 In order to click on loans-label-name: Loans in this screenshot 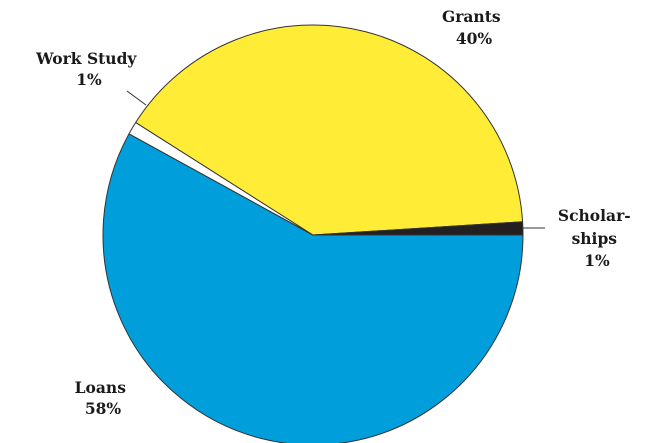, I will do `click(101, 387)`.